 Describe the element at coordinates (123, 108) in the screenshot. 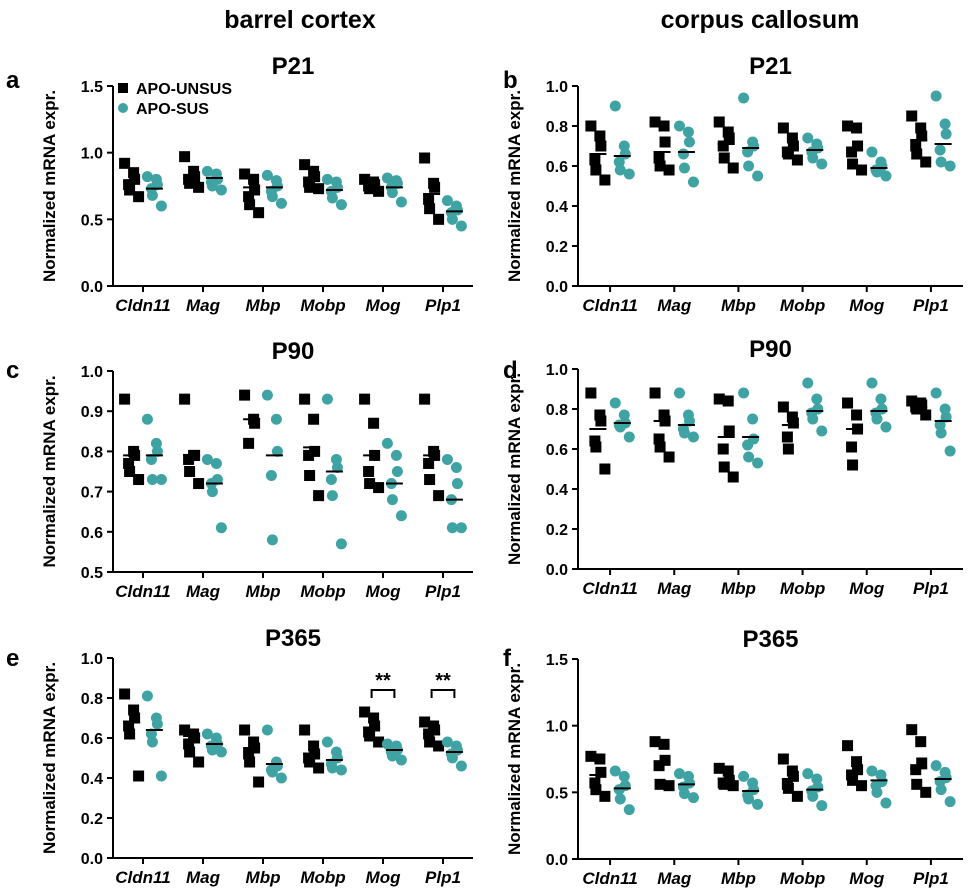

I see `legend-marker-sus` at that location.